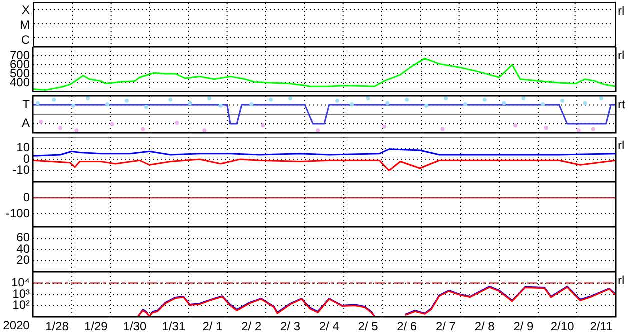 The height and width of the screenshot is (334, 633). What do you see at coordinates (524, 327) in the screenshot?
I see `x-tick-label: 2/ 9` at bounding box center [524, 327].